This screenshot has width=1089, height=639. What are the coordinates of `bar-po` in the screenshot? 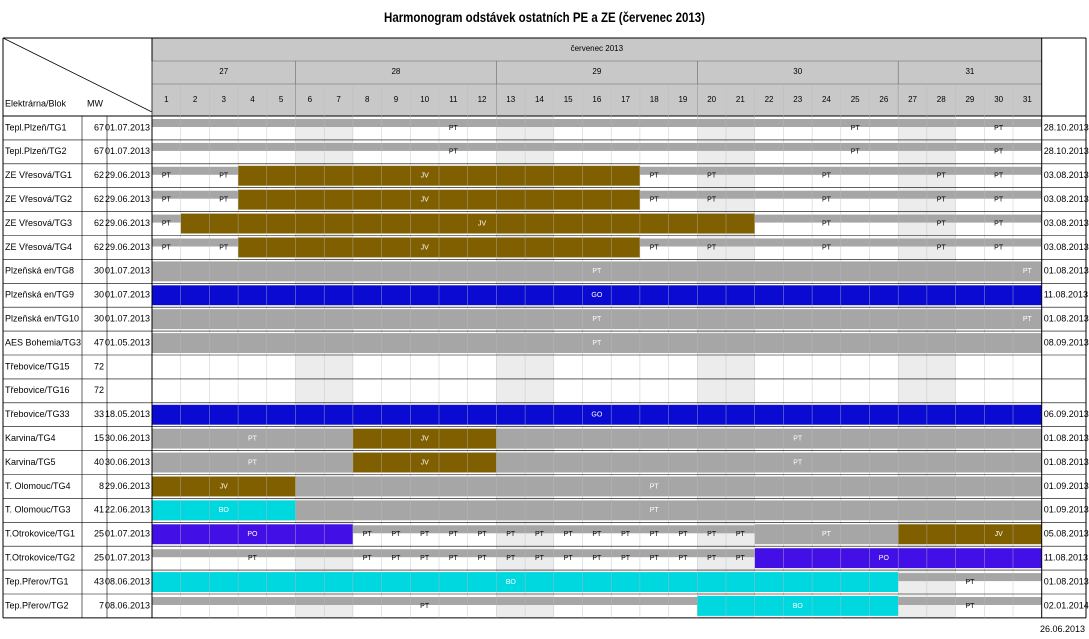 It's located at (252, 534).